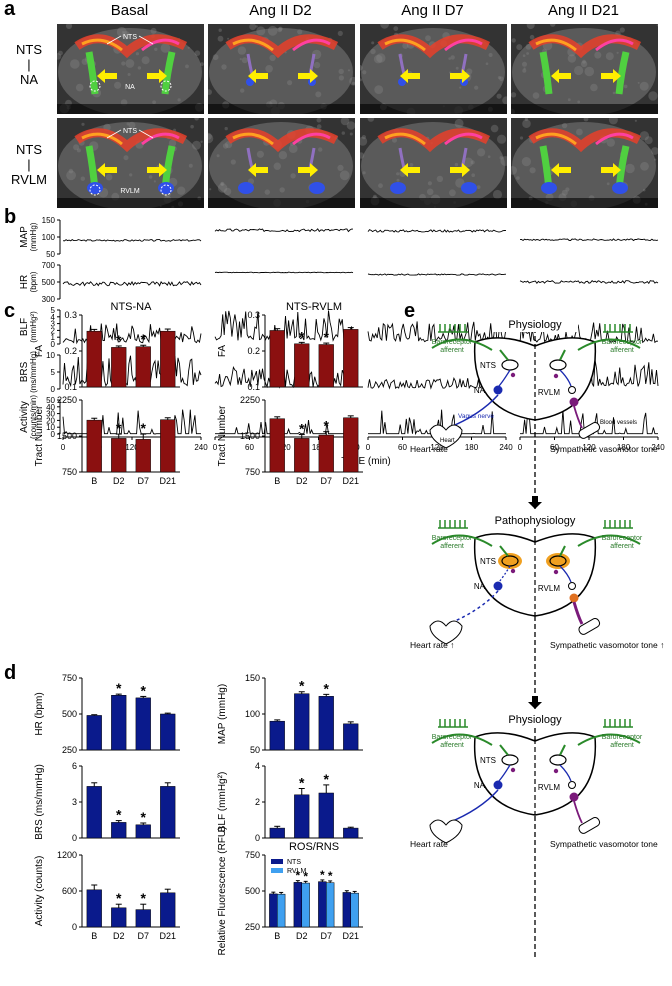 The image size is (672, 986). I want to click on row-label-line: NTS, so click(29, 149).